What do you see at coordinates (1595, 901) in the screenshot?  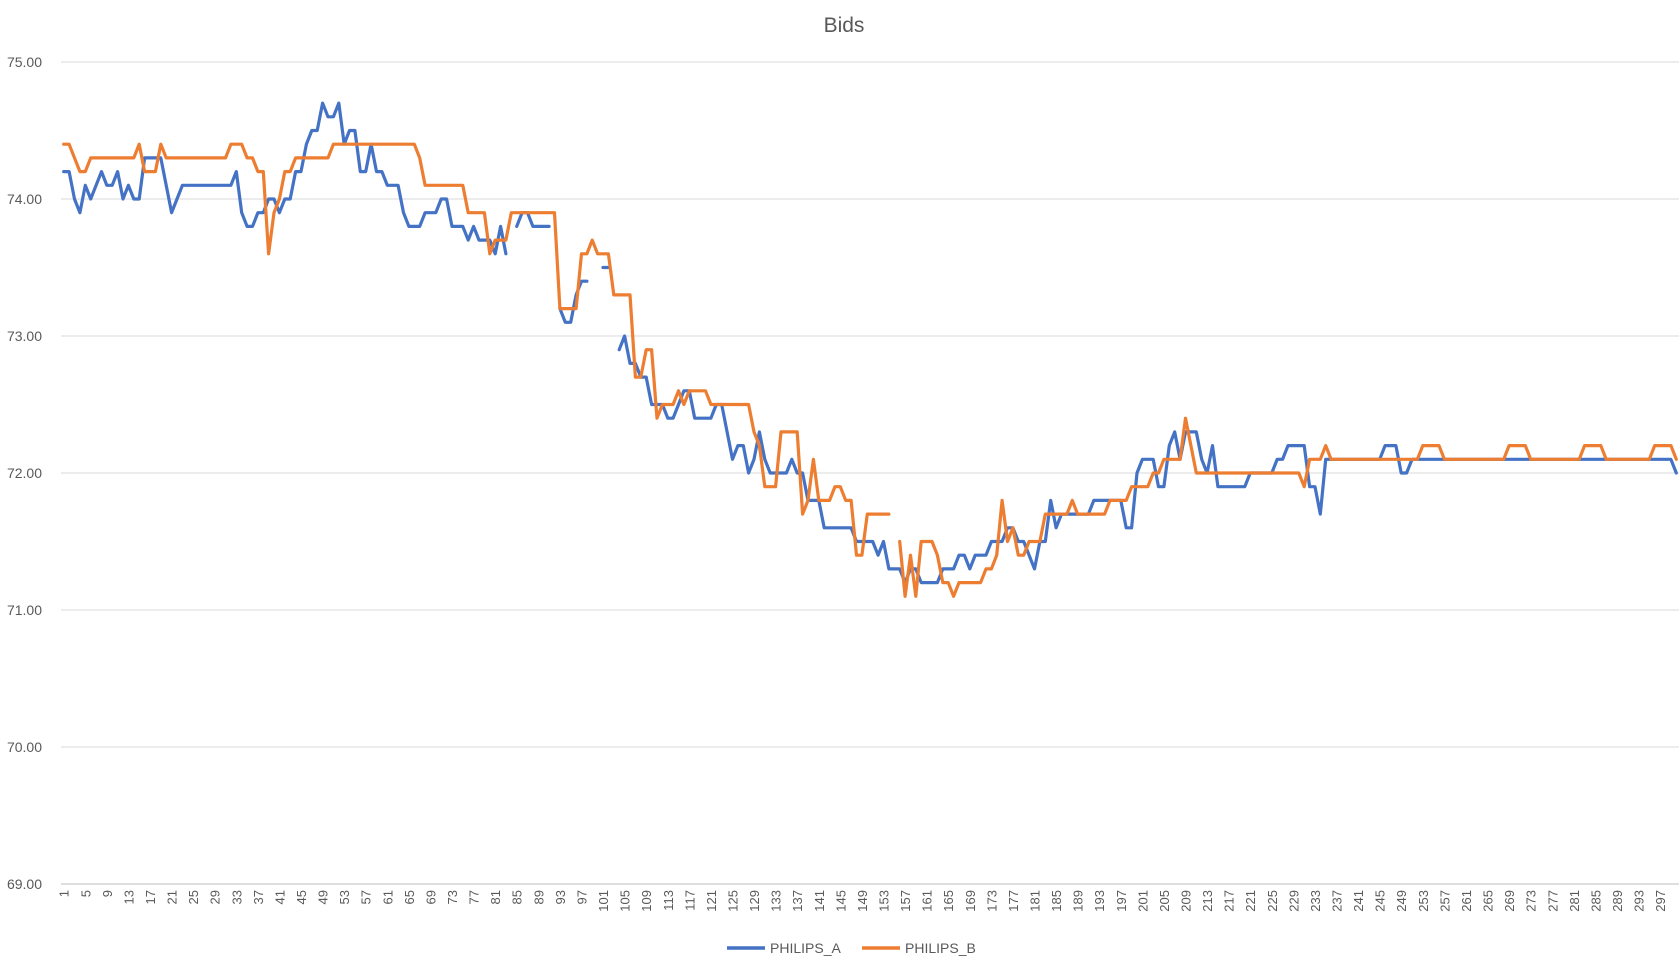 I see `x-tick-label: 285` at bounding box center [1595, 901].